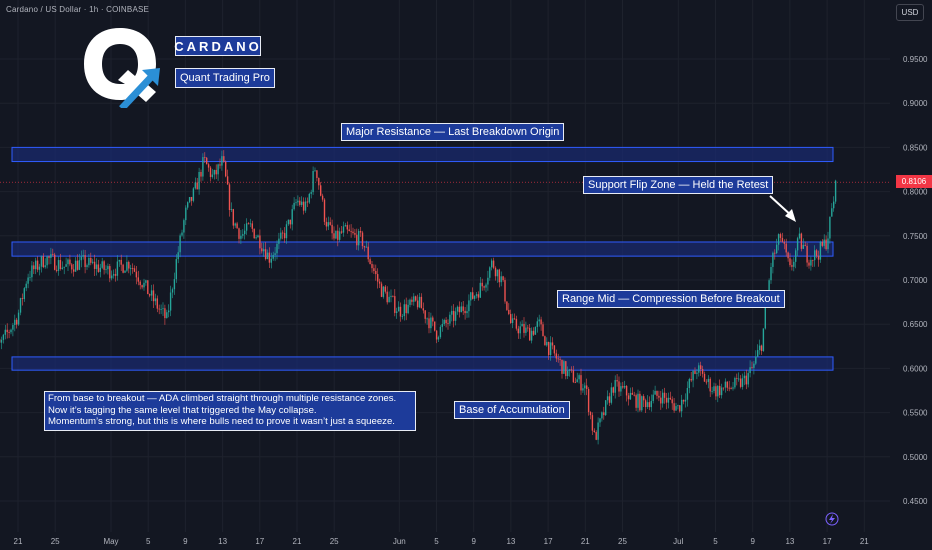 The image size is (932, 550). What do you see at coordinates (678, 185) in the screenshot?
I see `support-flip-label: Support Flip Zone — Held the Retest` at bounding box center [678, 185].